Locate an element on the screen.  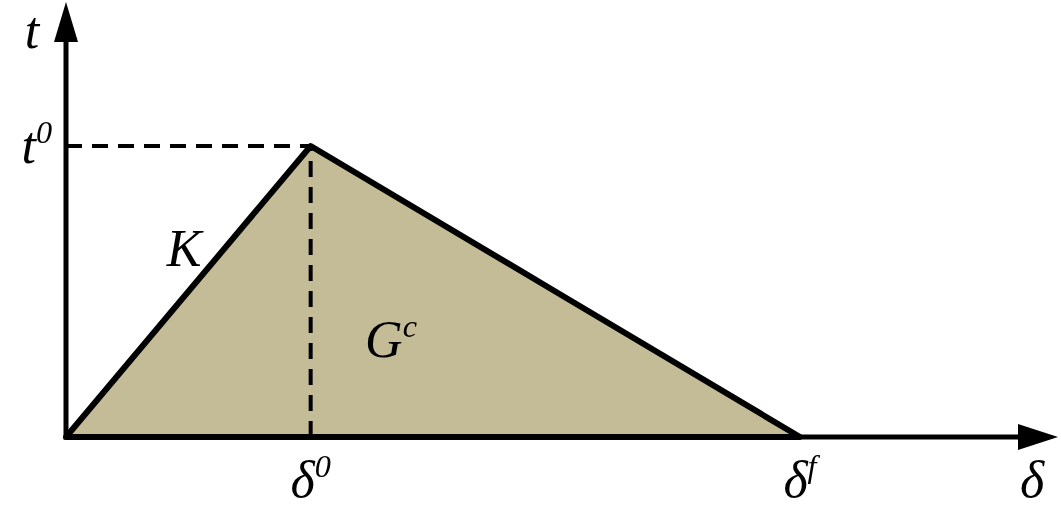
annotation: K is located at coordinates (184, 248).